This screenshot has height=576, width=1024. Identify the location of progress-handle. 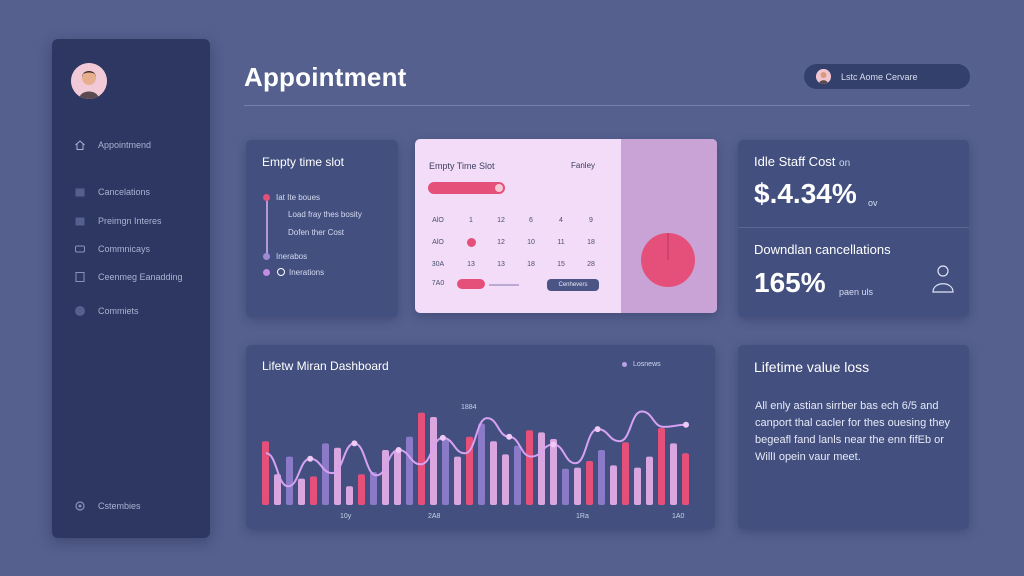
(499, 188).